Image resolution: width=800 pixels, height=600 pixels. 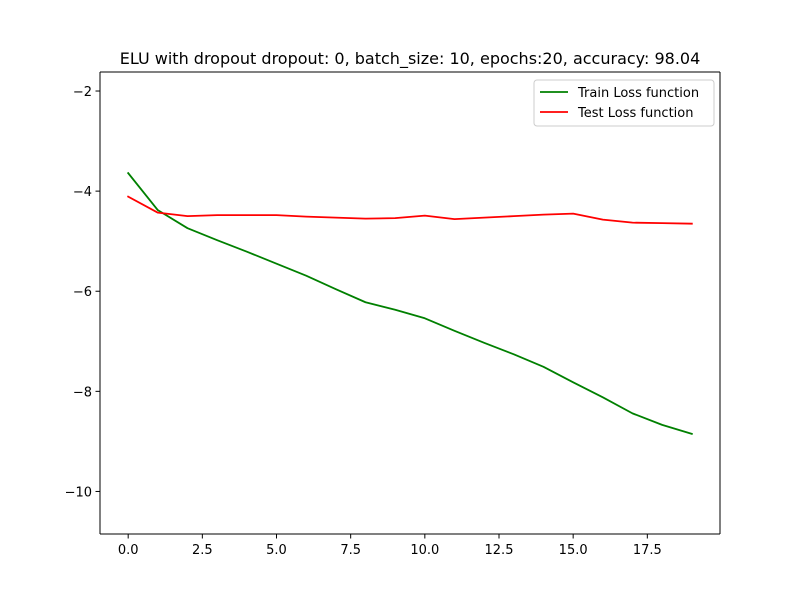 I want to click on x-tick-label: 2.5, so click(x=202, y=550).